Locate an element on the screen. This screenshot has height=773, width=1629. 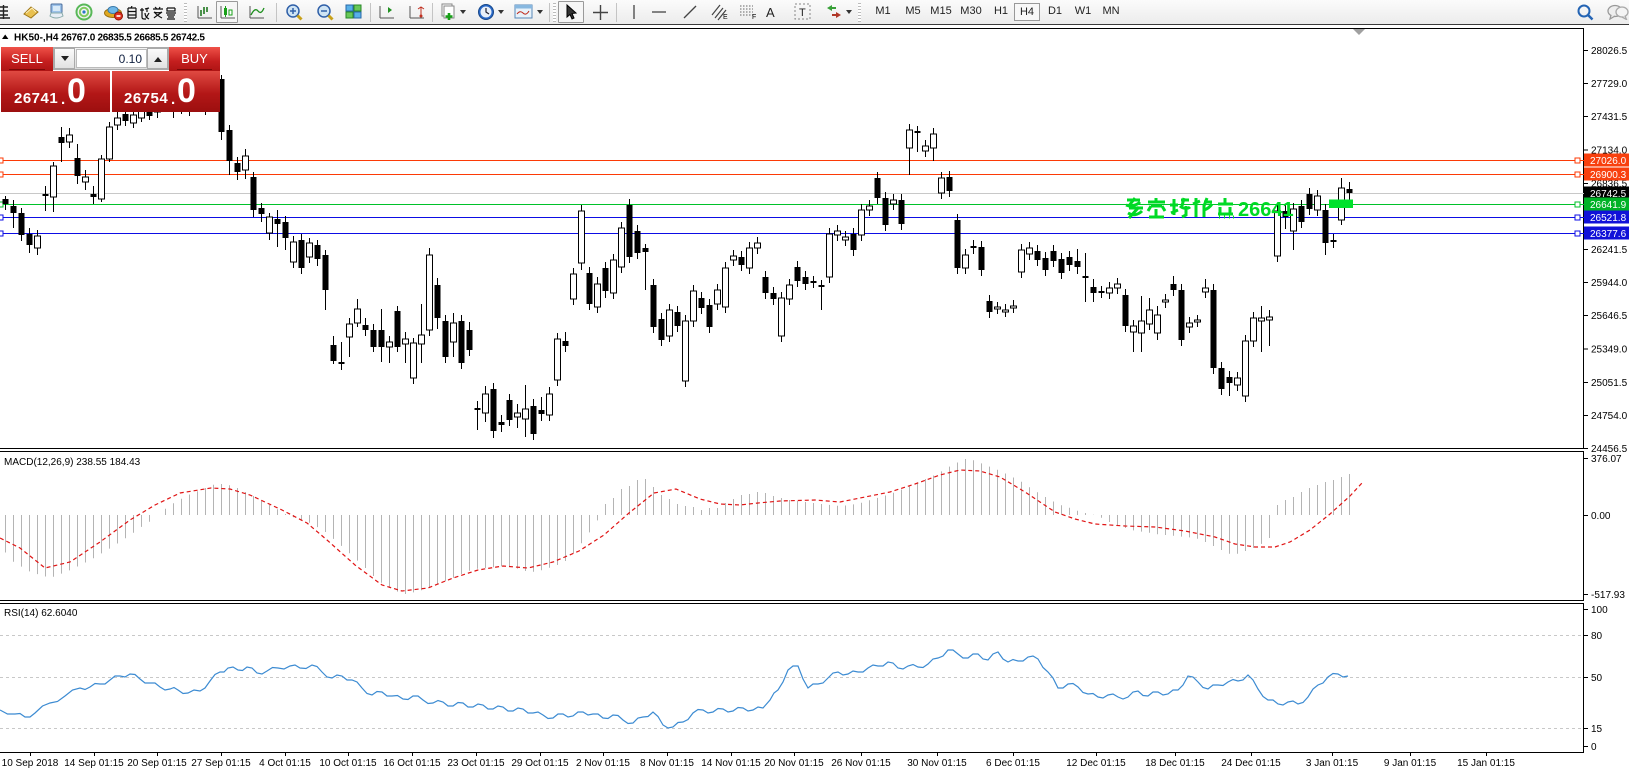
svg-text: 20 Sep 01:15 is located at coordinates (157, 763).